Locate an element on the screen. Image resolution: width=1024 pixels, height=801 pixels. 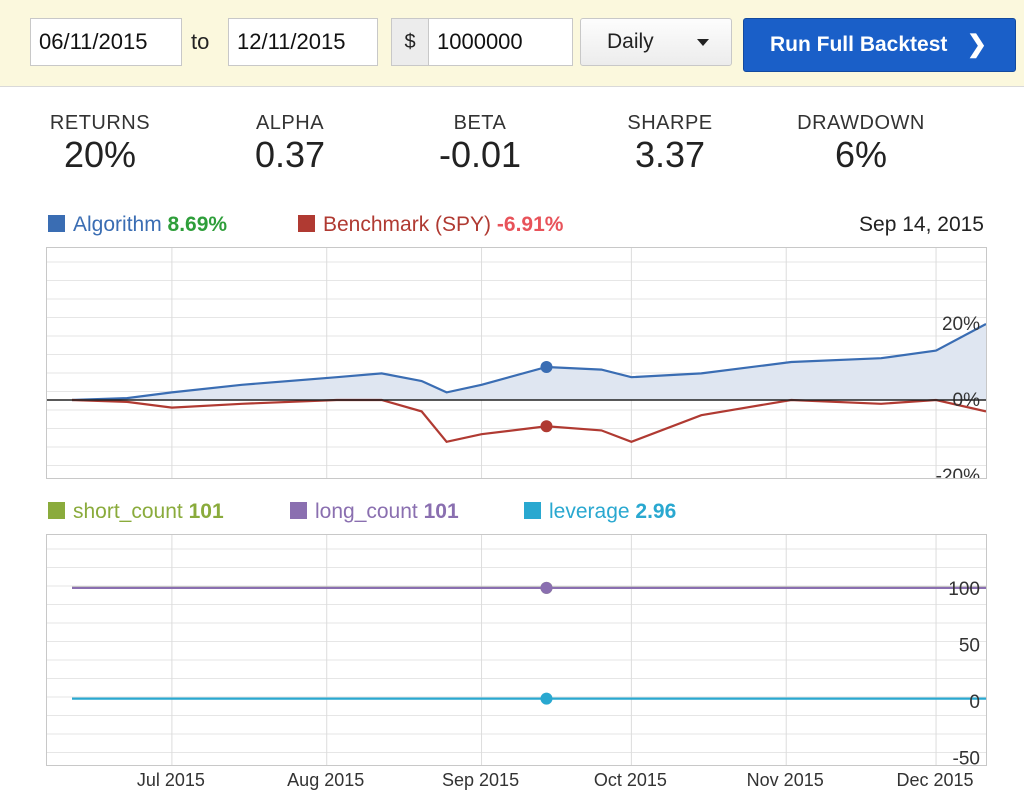
stat-value: 0.37 is located at coordinates (290, 155).